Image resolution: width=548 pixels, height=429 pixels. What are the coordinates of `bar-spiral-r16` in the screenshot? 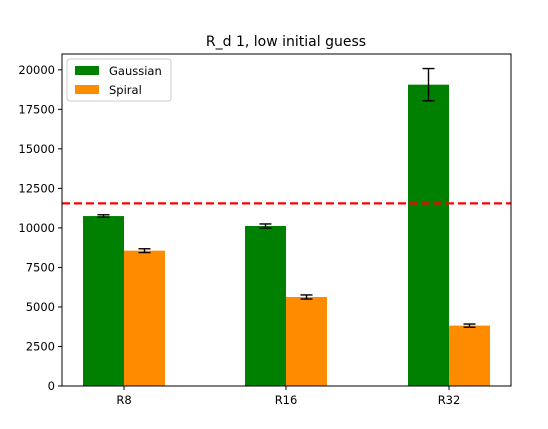 It's located at (306, 341).